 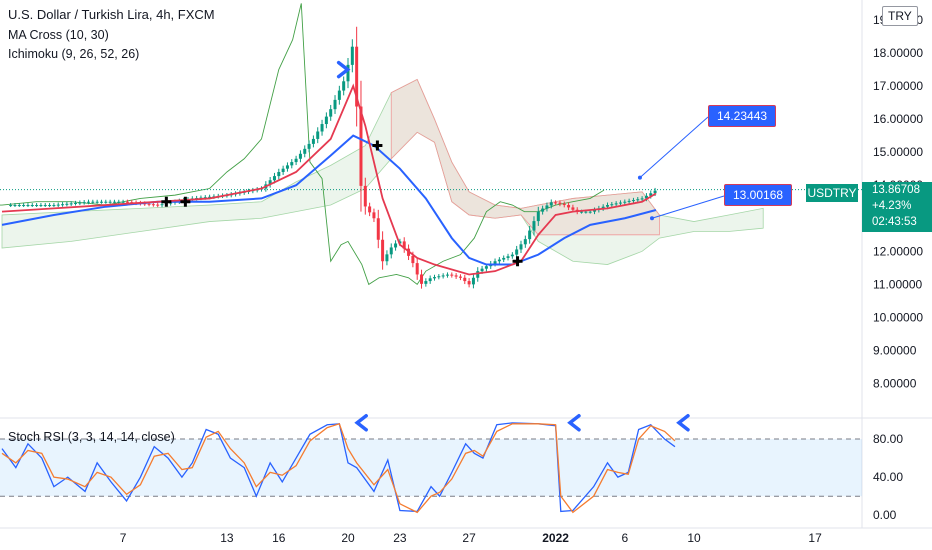 What do you see at coordinates (624, 538) in the screenshot?
I see `time-tick-label: 6` at bounding box center [624, 538].